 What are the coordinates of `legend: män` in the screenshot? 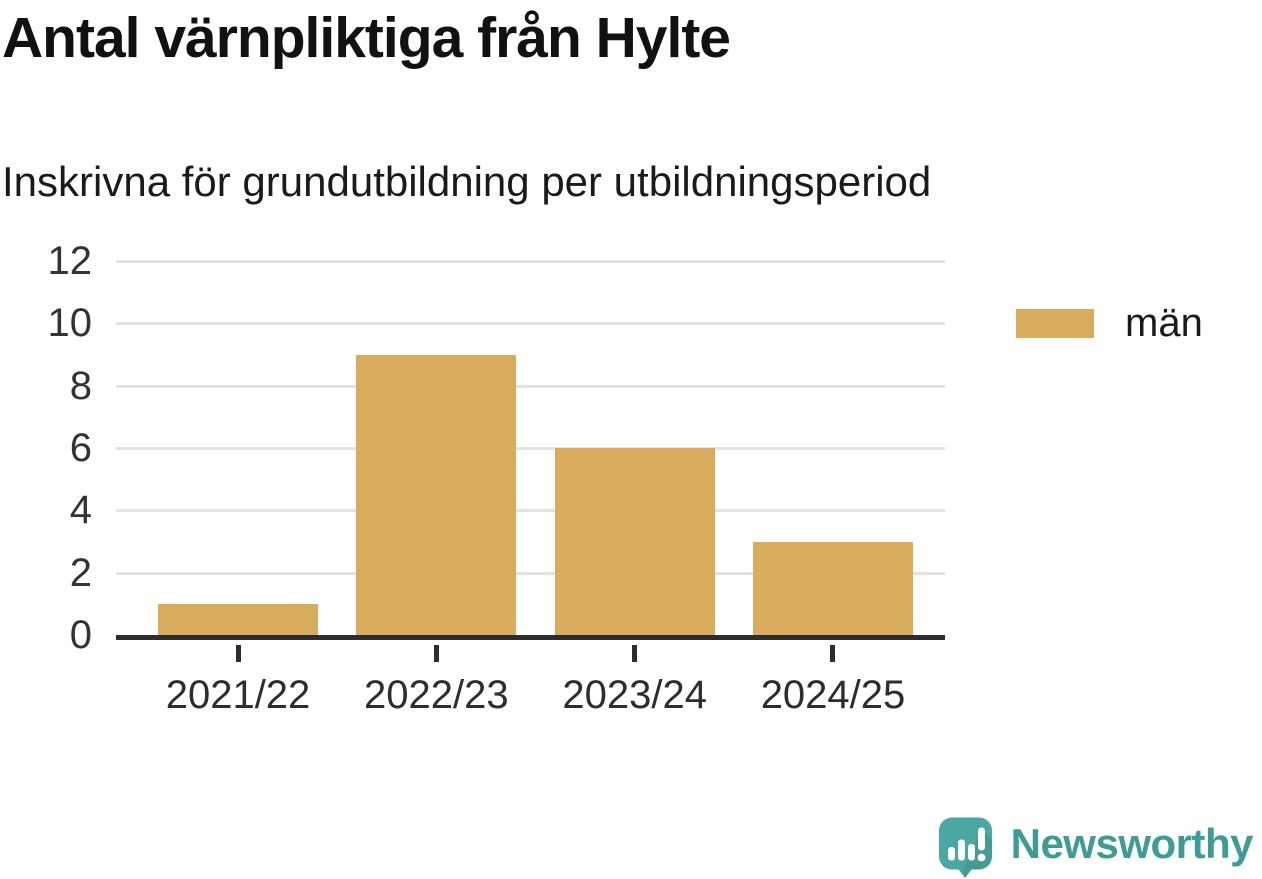 It's located at (1109, 323).